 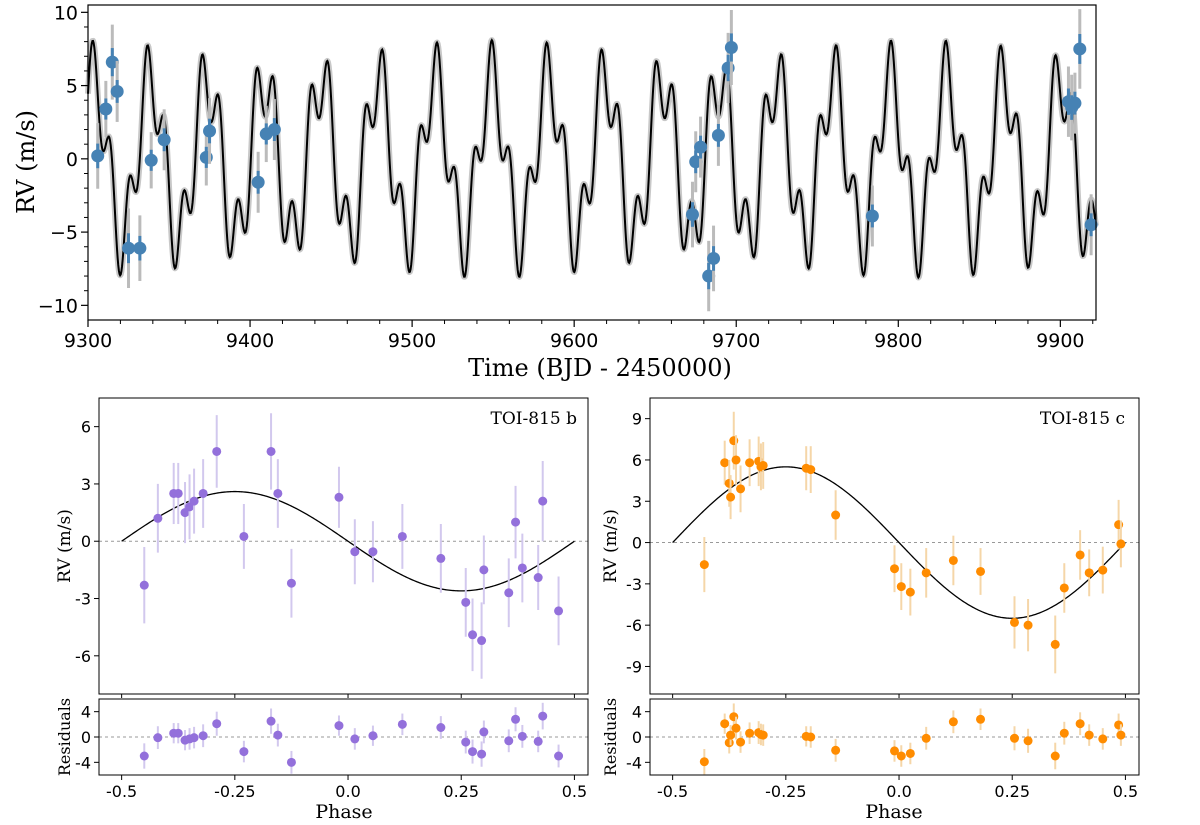 What do you see at coordinates (898, 341) in the screenshot?
I see `x-tick-label: 9800` at bounding box center [898, 341].